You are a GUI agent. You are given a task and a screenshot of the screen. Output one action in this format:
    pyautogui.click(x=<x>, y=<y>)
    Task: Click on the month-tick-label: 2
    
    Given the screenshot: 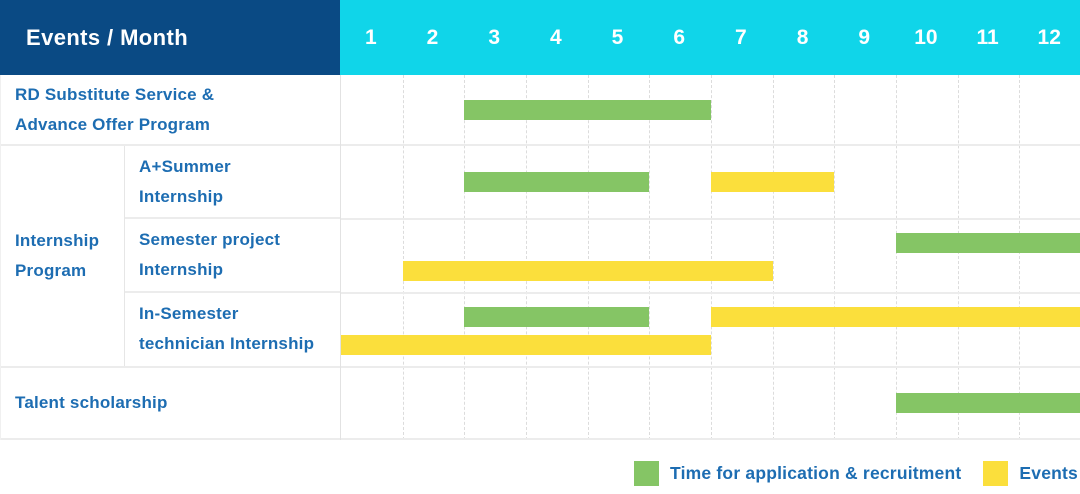 What is the action you would take?
    pyautogui.click(x=432, y=37)
    